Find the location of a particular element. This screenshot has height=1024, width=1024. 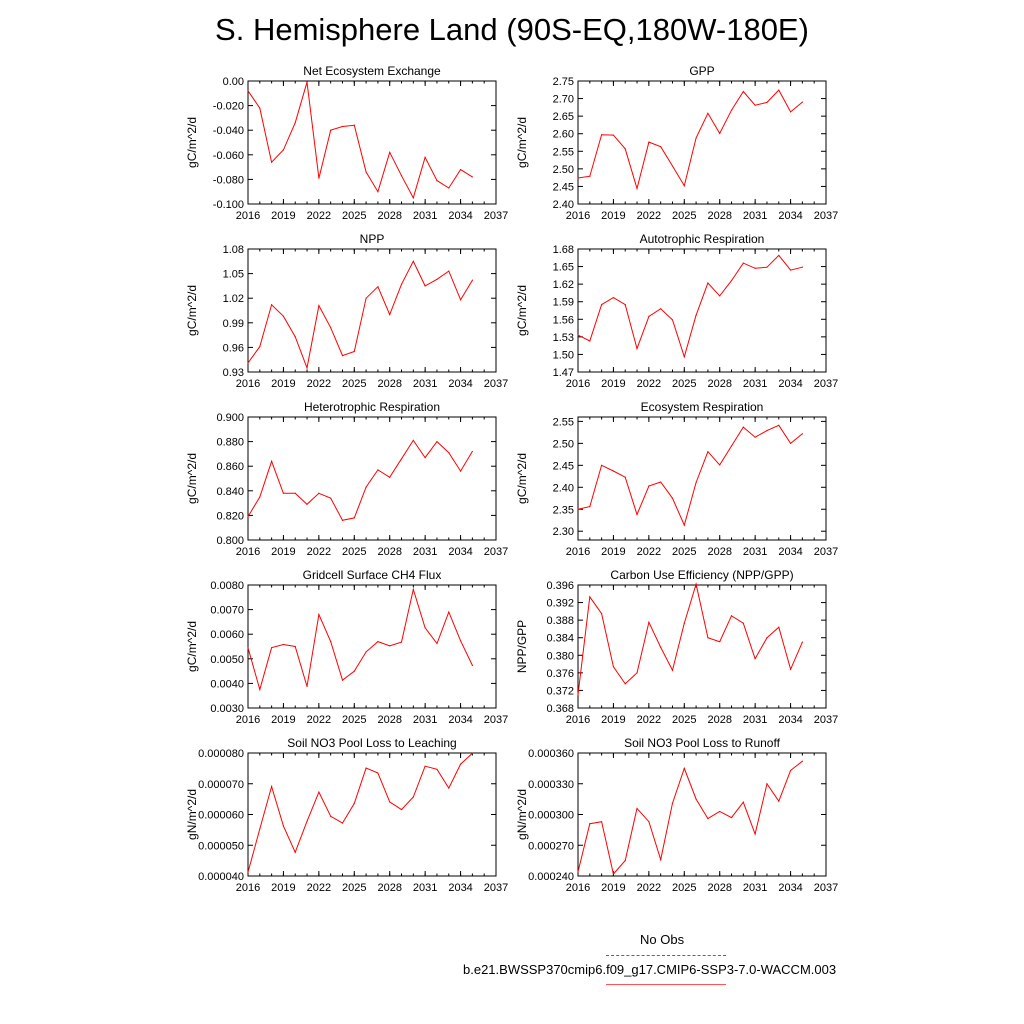

y-tick-label: 0.000360 is located at coordinates (551, 754).